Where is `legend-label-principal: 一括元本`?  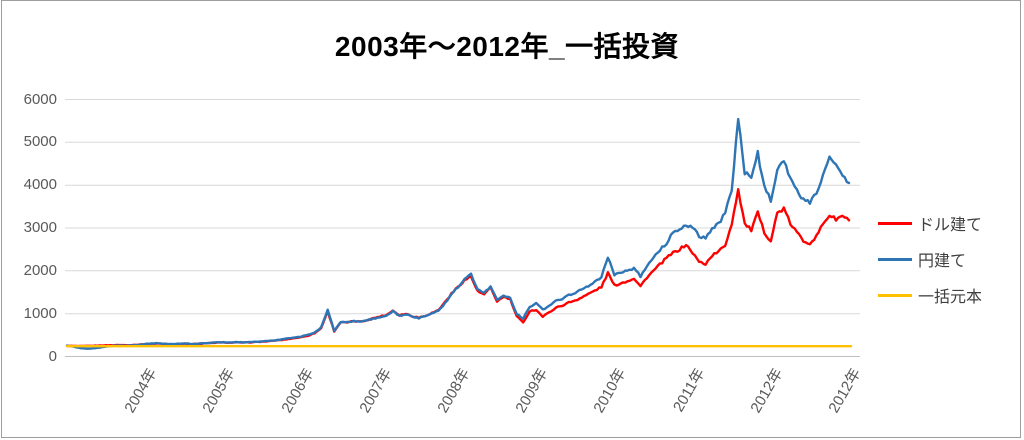 legend-label-principal: 一括元本 is located at coordinates (950, 297).